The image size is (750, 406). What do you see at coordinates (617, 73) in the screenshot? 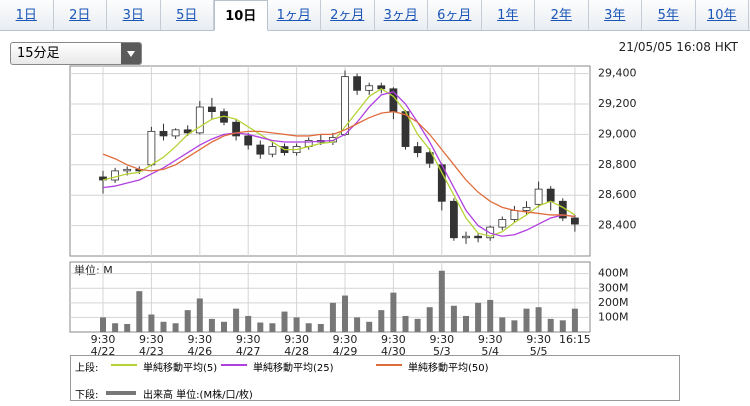
I see `y-tick-label: 29,400` at bounding box center [617, 73].